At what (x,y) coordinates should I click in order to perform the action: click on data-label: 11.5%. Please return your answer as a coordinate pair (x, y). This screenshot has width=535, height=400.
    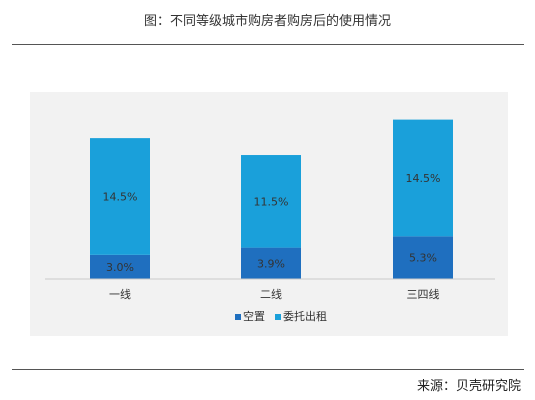
    Looking at the image, I should click on (271, 201).